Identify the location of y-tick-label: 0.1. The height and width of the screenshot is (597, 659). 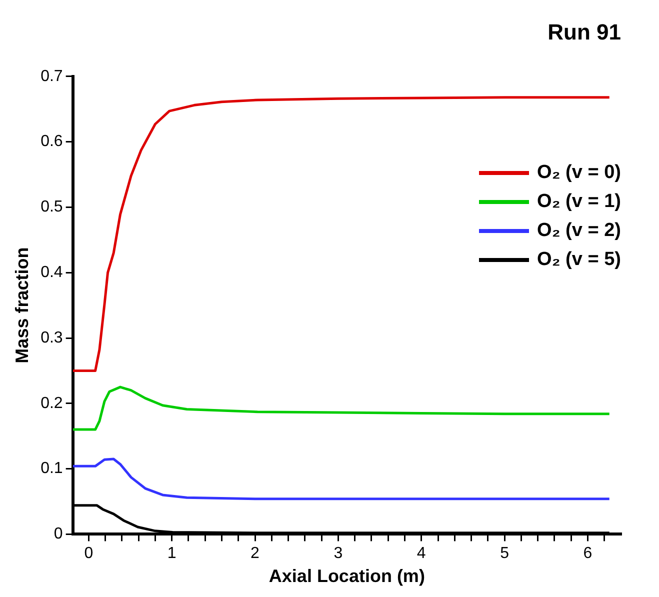
(51, 469).